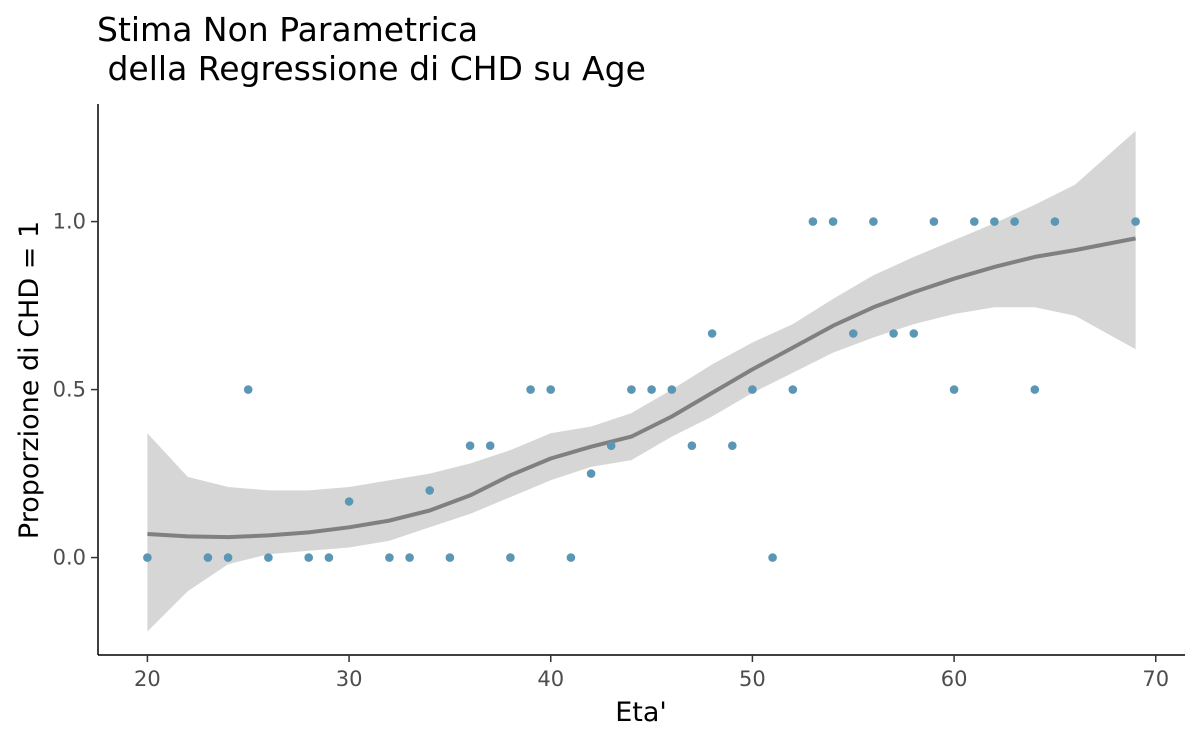 The height and width of the screenshot is (742, 1200). I want to click on y-tick-label: 0.5, so click(69, 390).